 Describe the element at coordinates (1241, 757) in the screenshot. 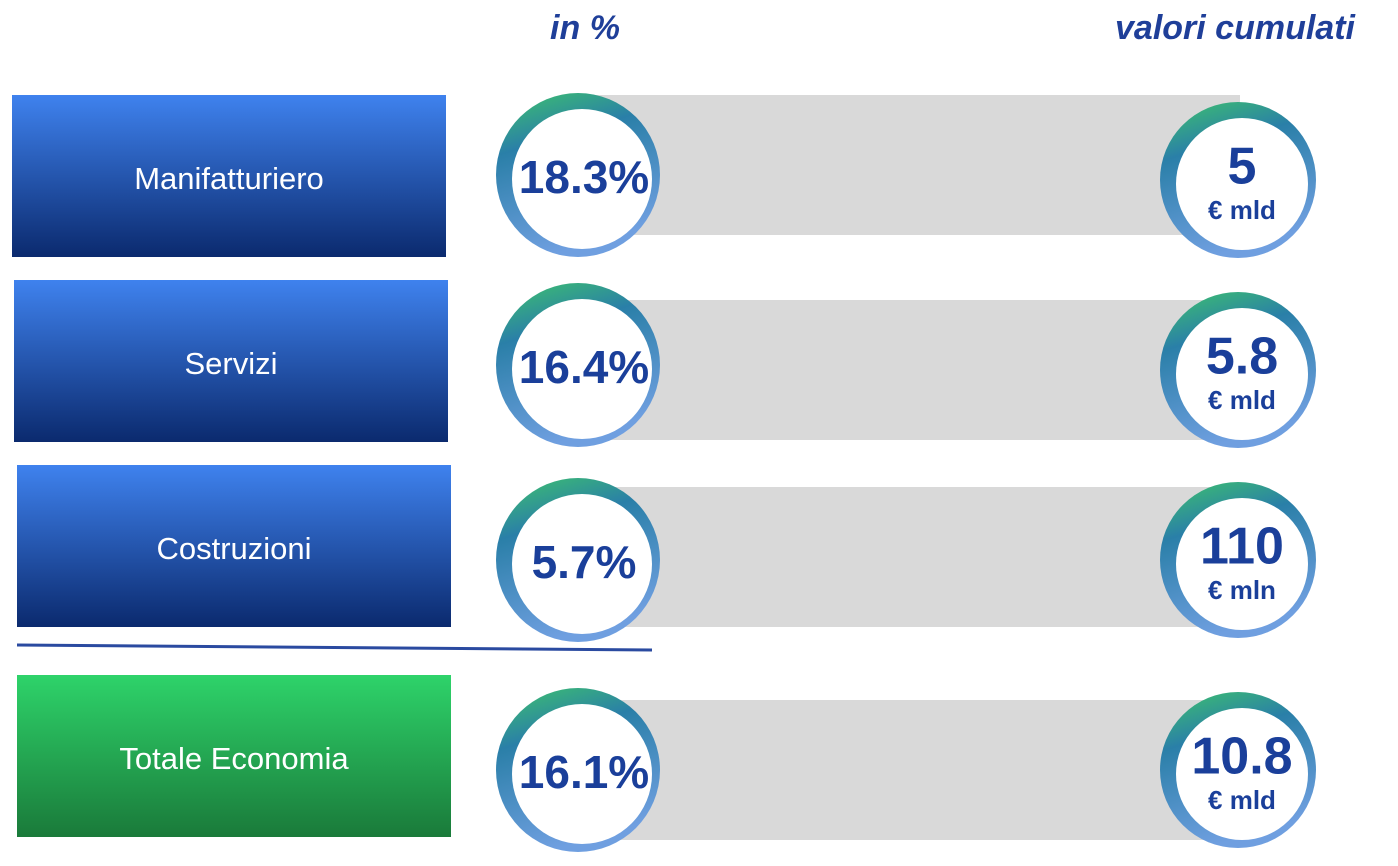

I see `row-value: 10.8` at that location.